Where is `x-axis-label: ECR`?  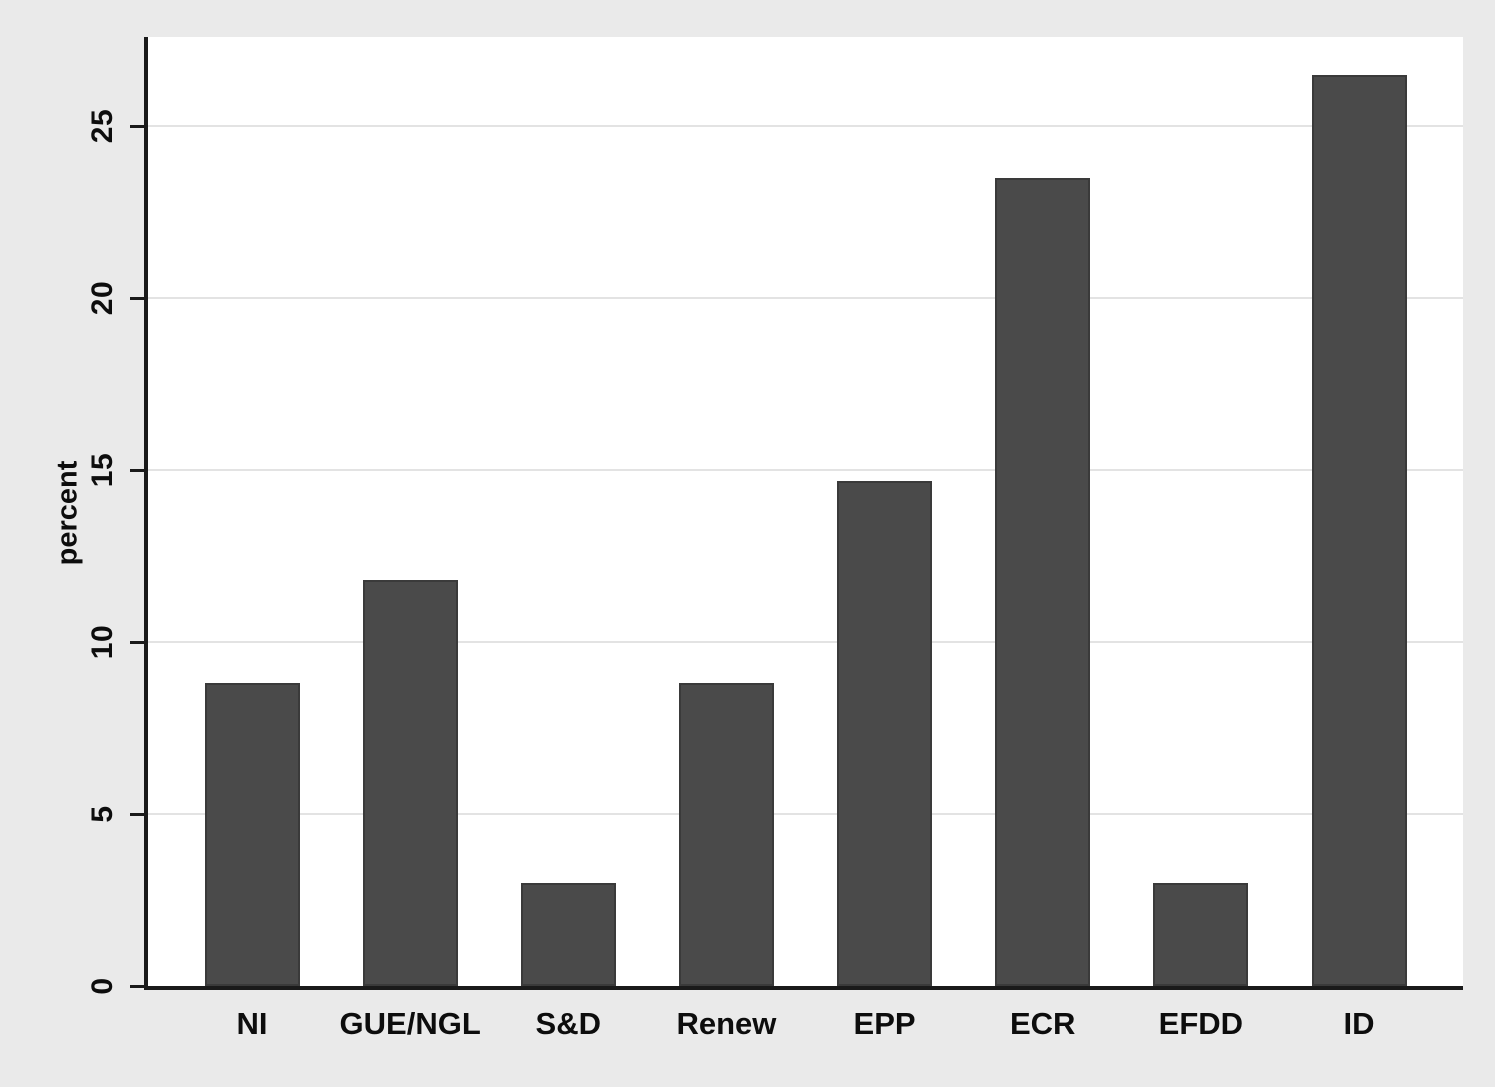 x-axis-label: ECR is located at coordinates (1042, 1023).